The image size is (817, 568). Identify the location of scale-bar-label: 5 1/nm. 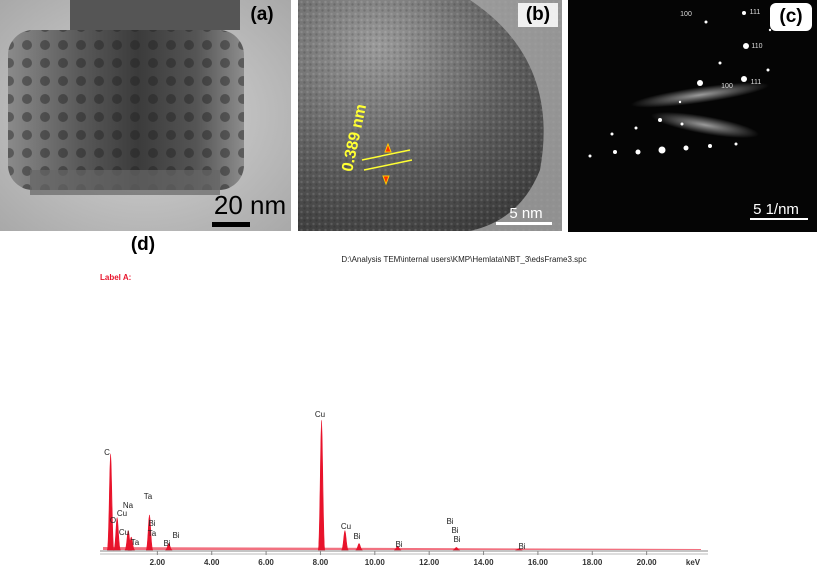
(776, 209).